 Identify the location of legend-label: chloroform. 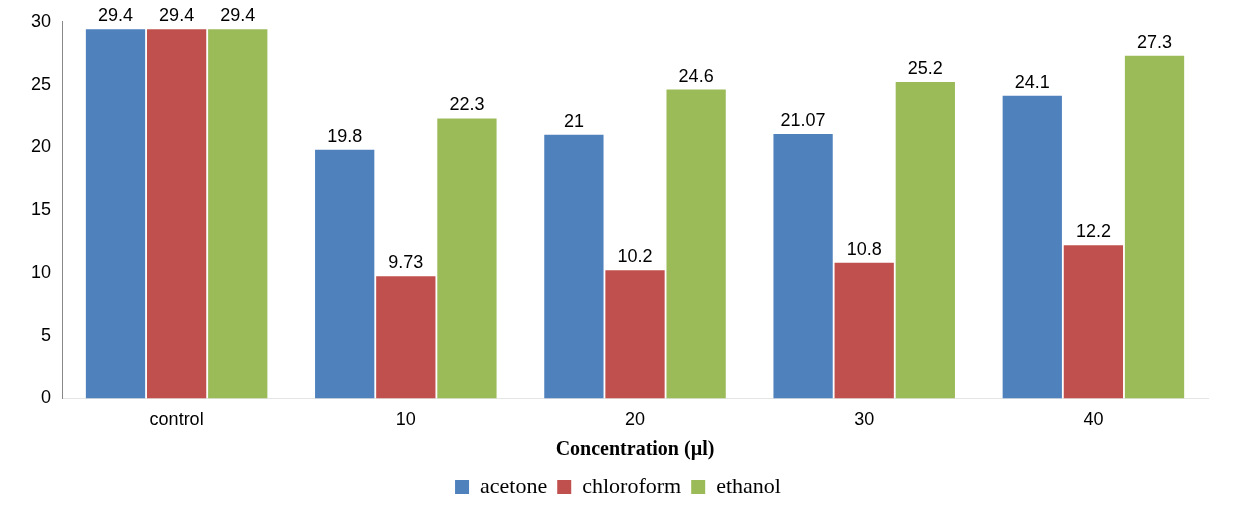
(632, 485).